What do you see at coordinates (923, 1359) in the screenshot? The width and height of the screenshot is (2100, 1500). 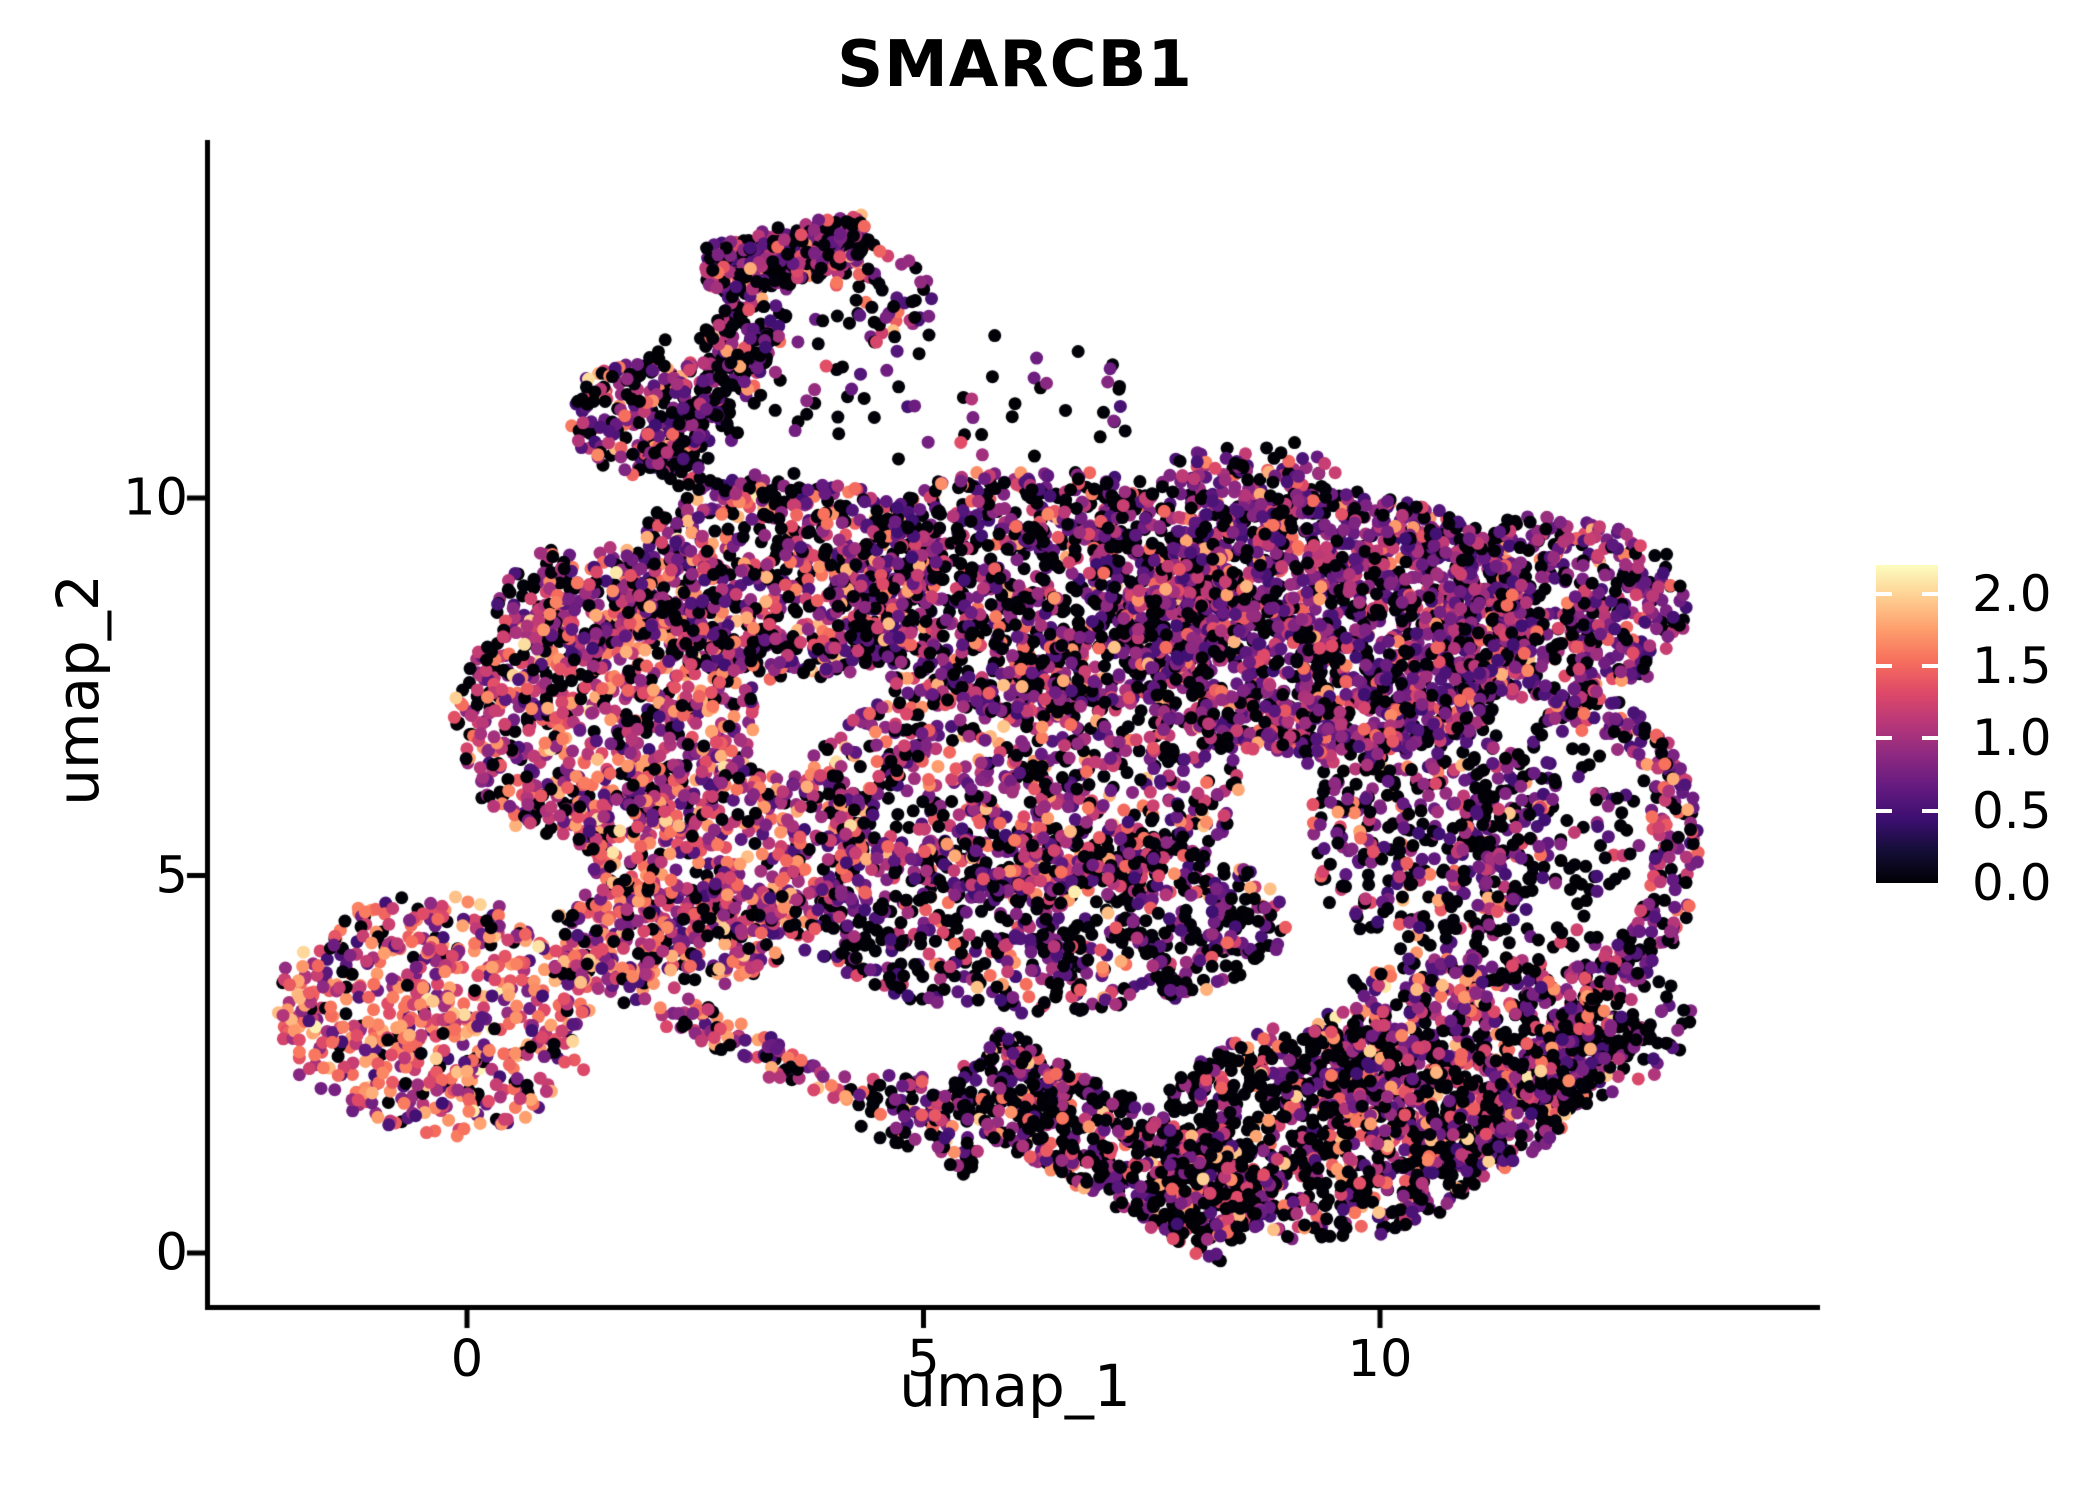 I see `x-tick-label: 5` at bounding box center [923, 1359].